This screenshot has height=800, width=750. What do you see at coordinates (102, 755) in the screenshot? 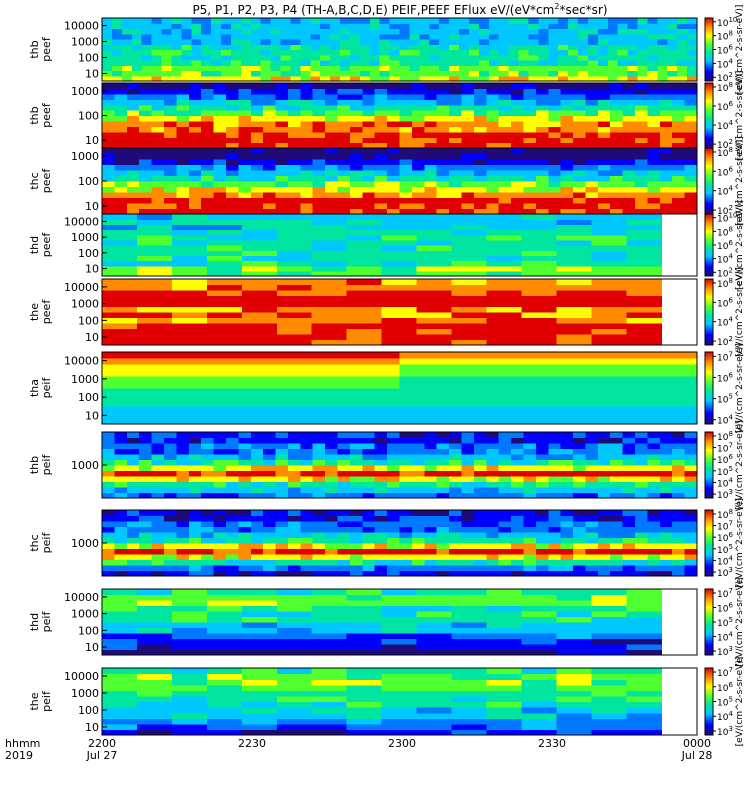
I see `x-date-label-jul27: Jul 27` at bounding box center [102, 755].